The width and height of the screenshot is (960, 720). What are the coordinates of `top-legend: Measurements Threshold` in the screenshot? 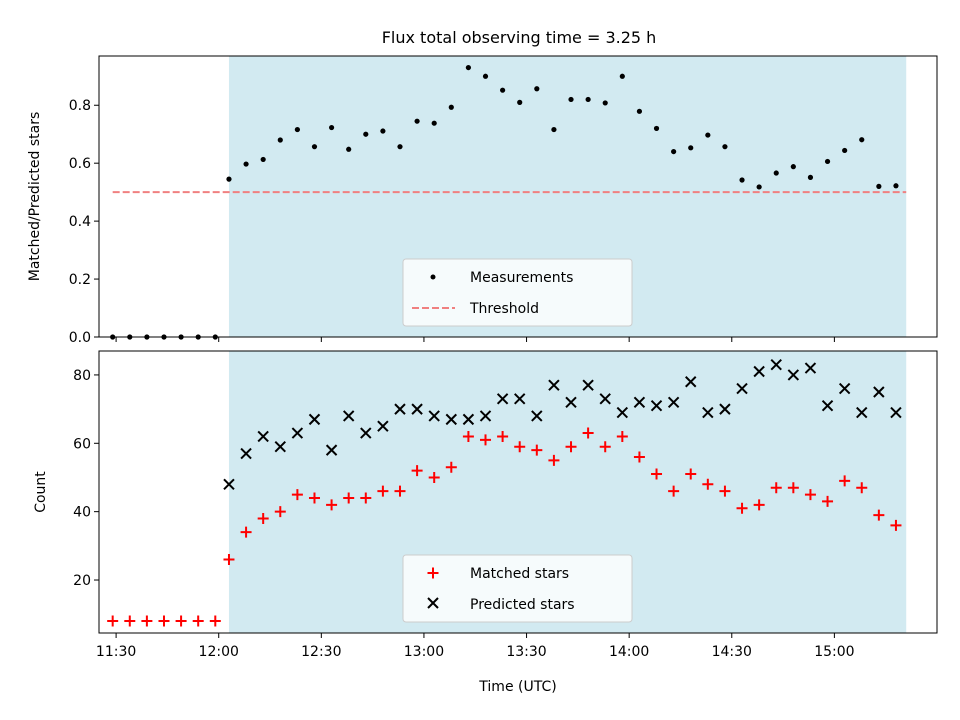 It's located at (517, 292).